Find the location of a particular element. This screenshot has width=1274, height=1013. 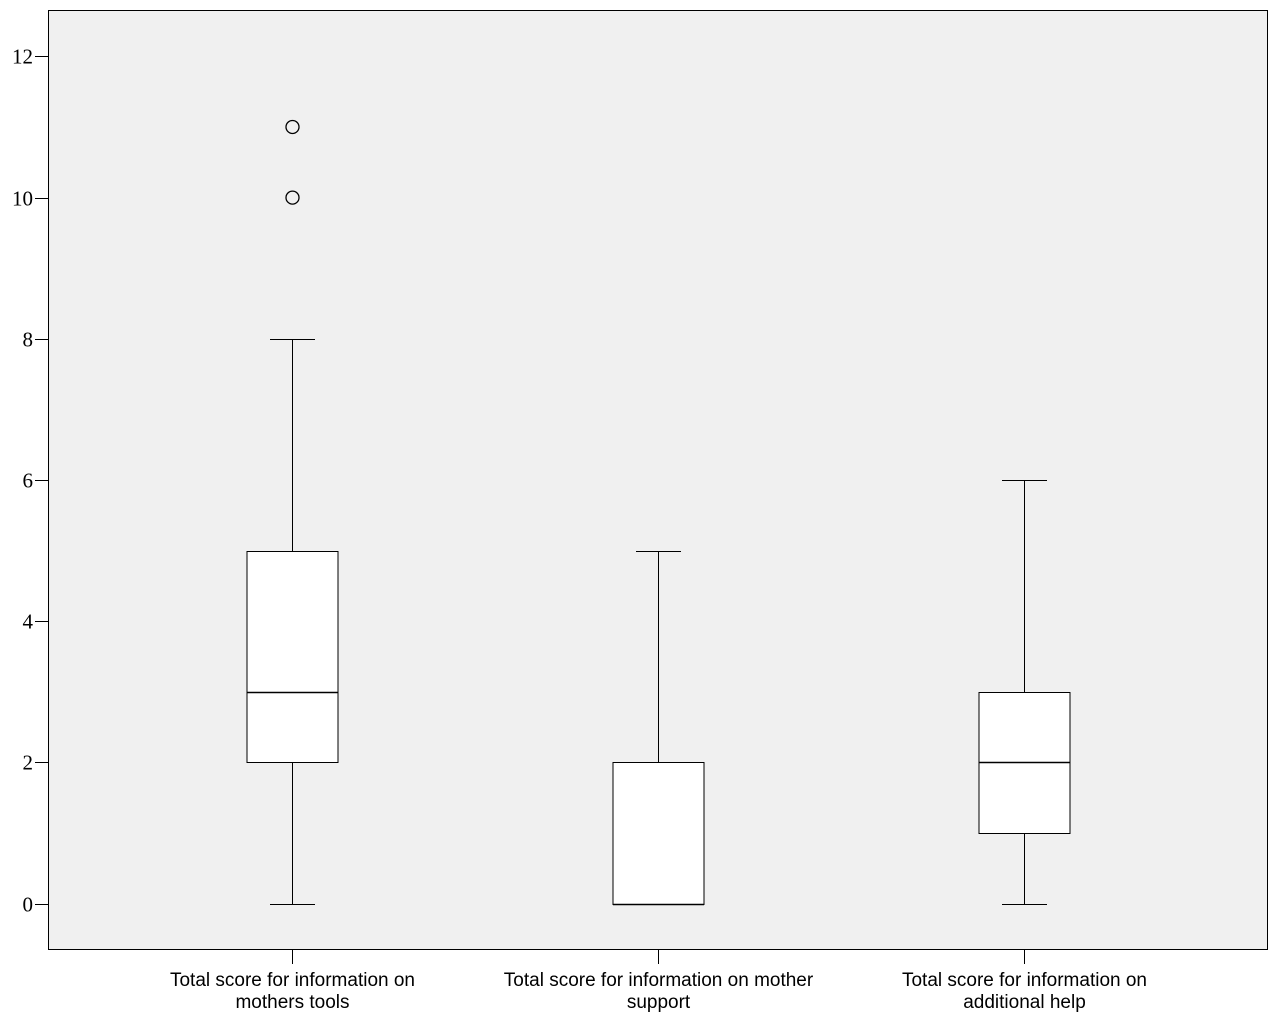

y-axis: 0 2 4 6 8 10 12 is located at coordinates (30, 481).